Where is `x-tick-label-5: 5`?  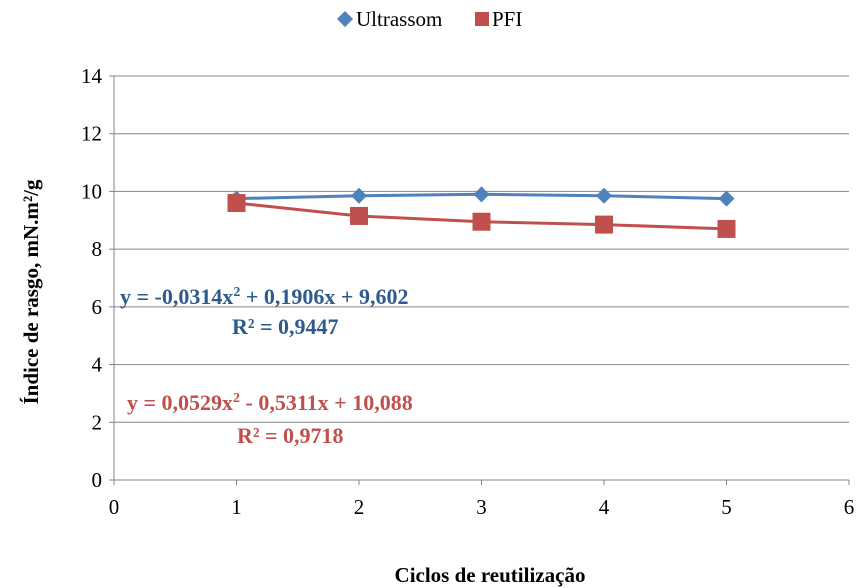
x-tick-label-5: 5 is located at coordinates (726, 507).